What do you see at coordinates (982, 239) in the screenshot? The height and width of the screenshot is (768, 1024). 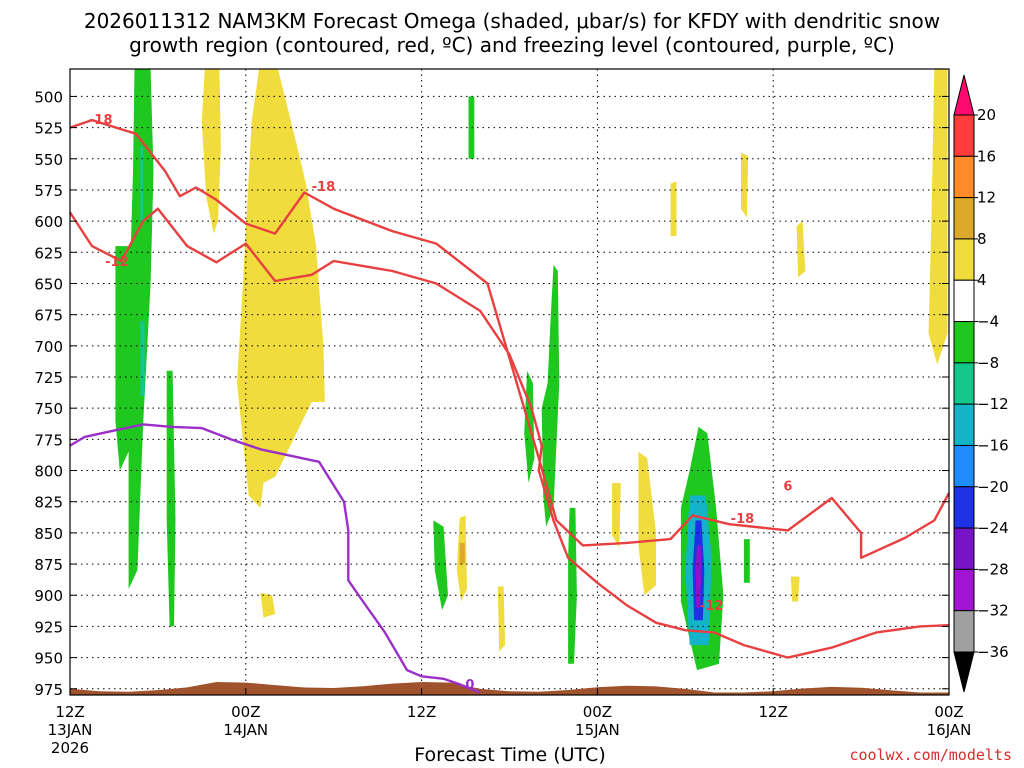 I see `colorbar-label: 8` at bounding box center [982, 239].